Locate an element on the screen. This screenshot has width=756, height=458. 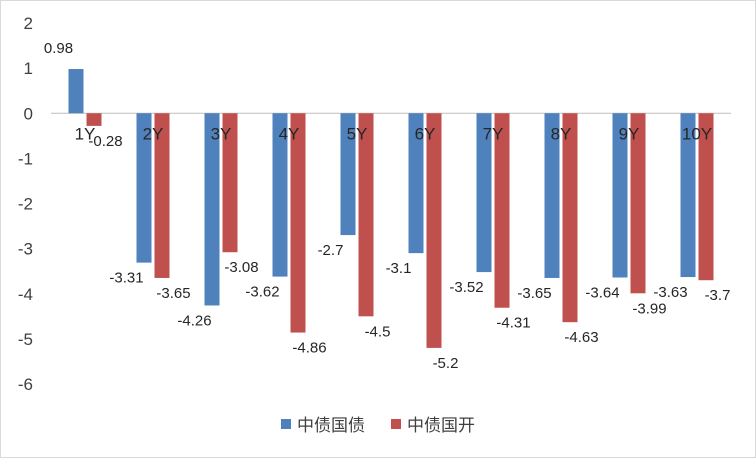
x-tick-label: 4Y is located at coordinates (289, 133).